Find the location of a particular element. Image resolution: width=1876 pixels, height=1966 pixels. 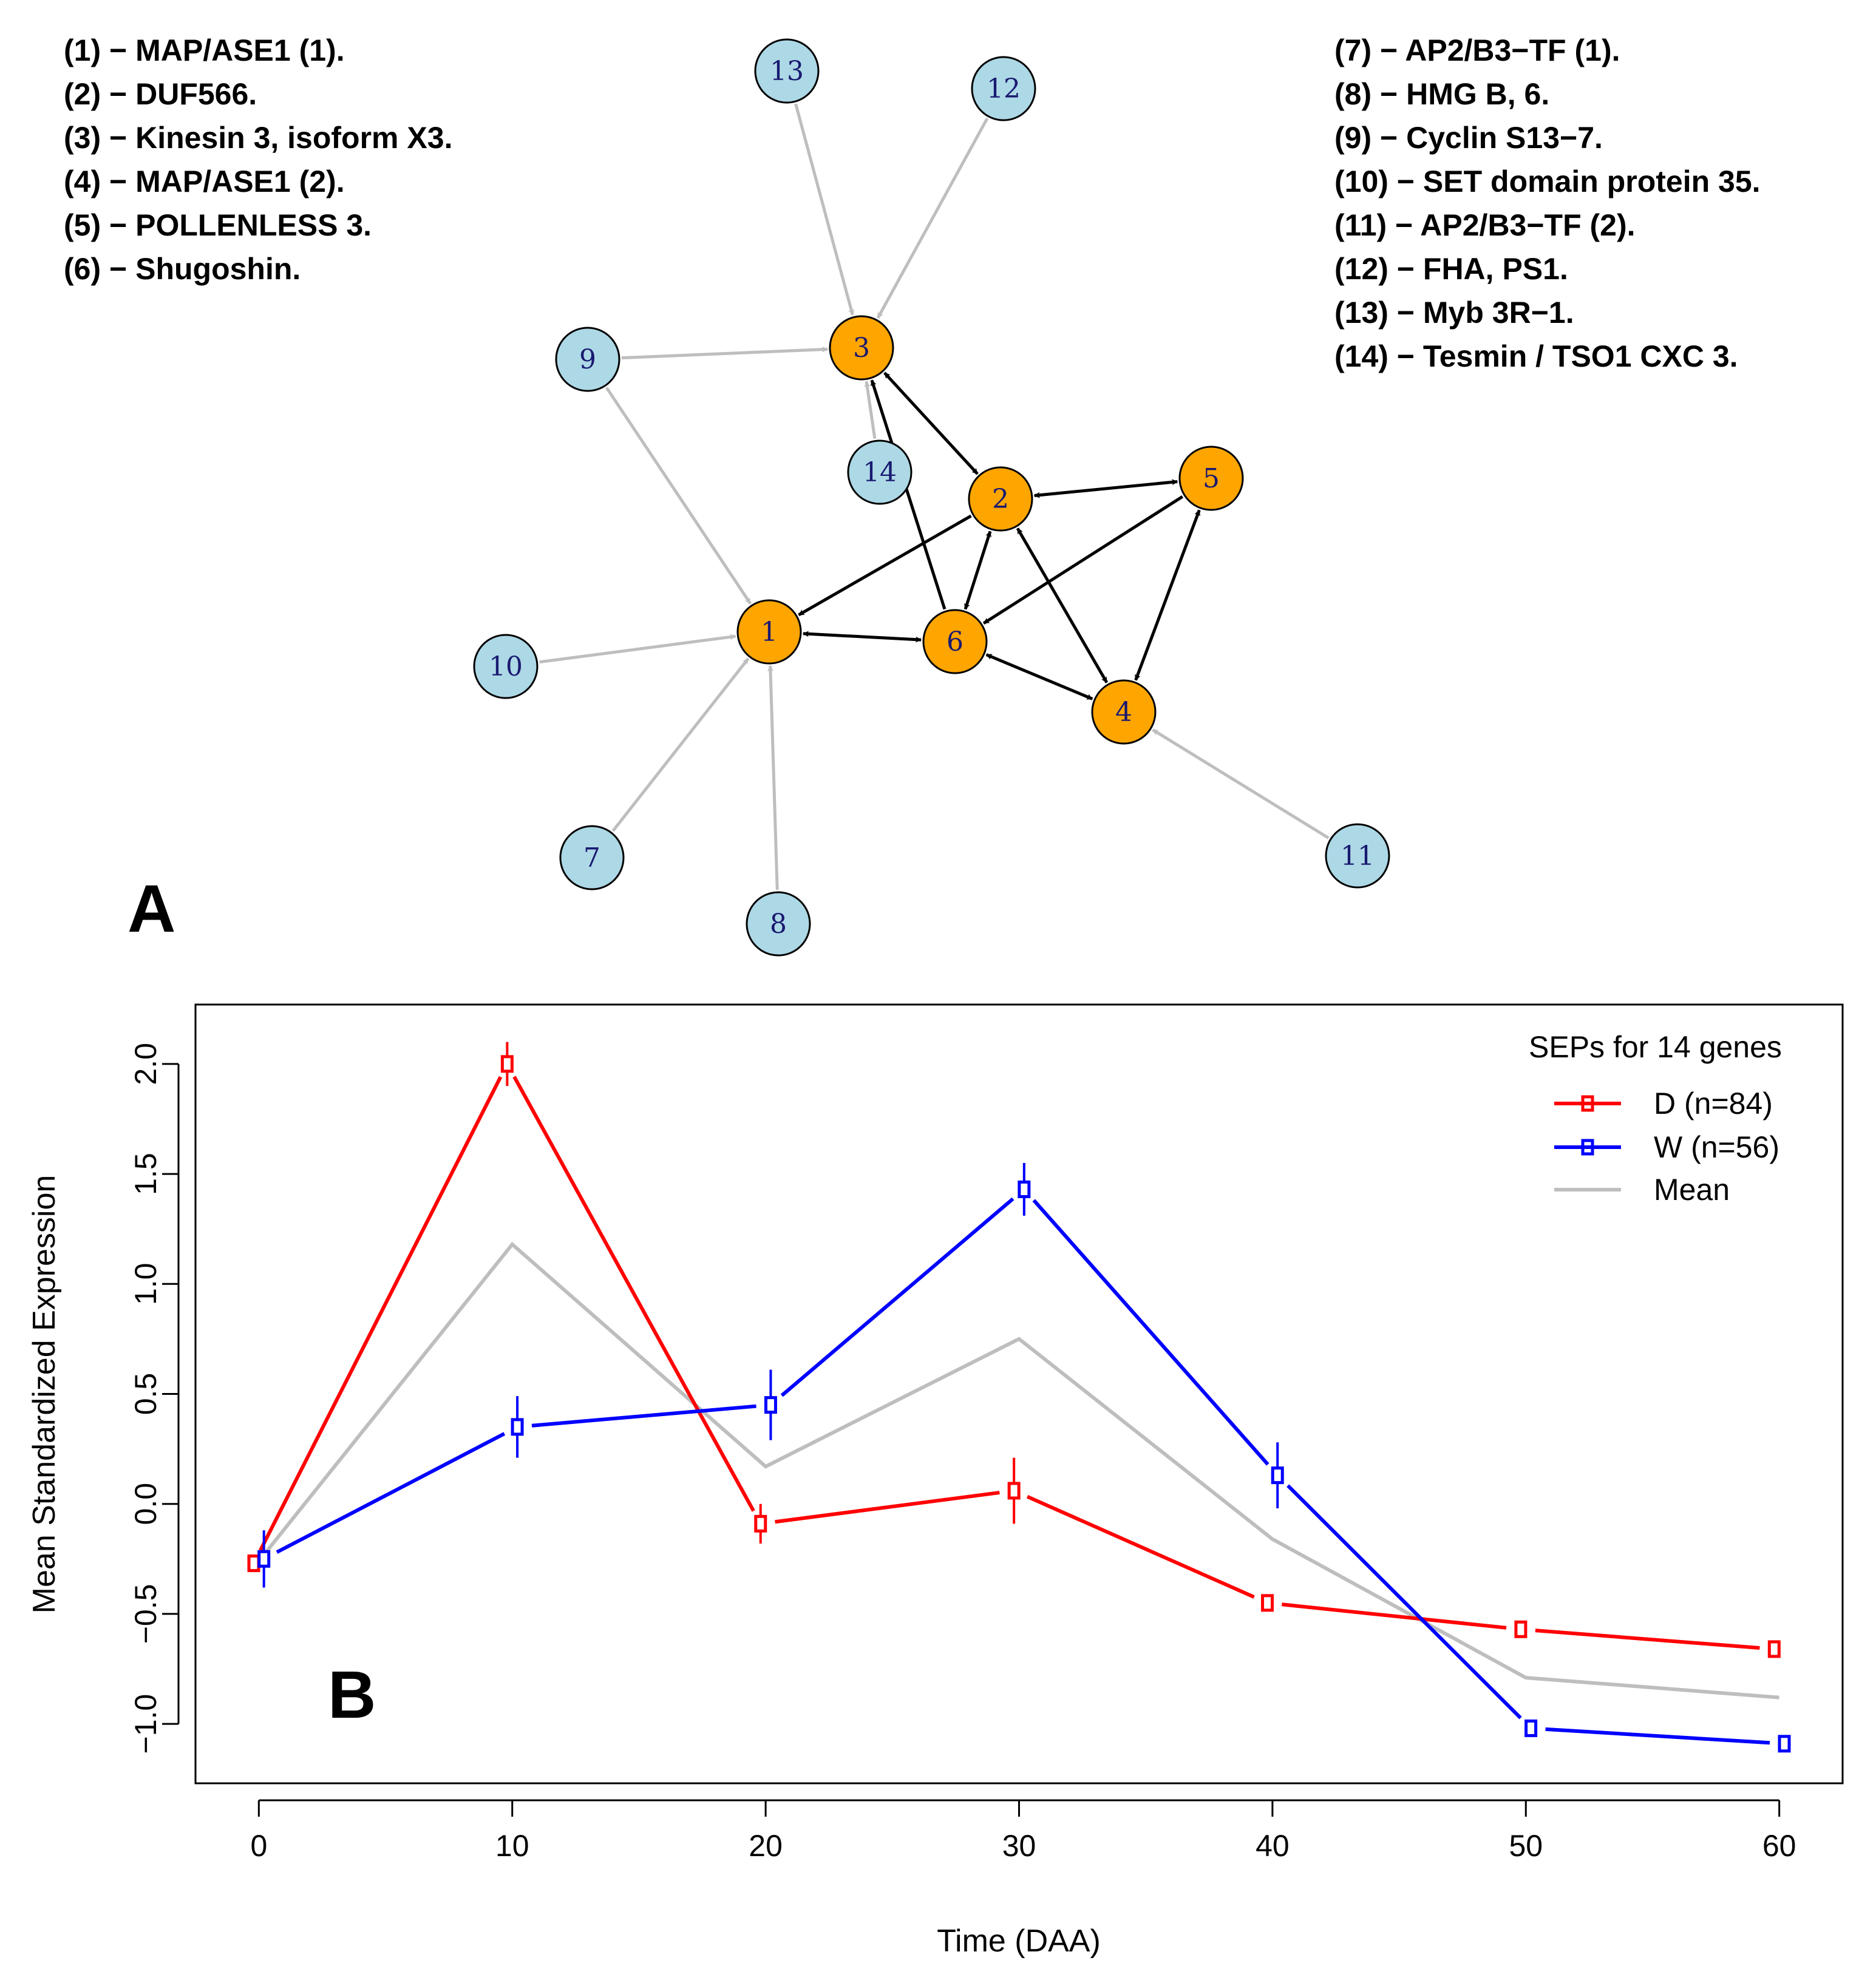

legend-left-item: (2) − DUF566. is located at coordinates (160, 94).